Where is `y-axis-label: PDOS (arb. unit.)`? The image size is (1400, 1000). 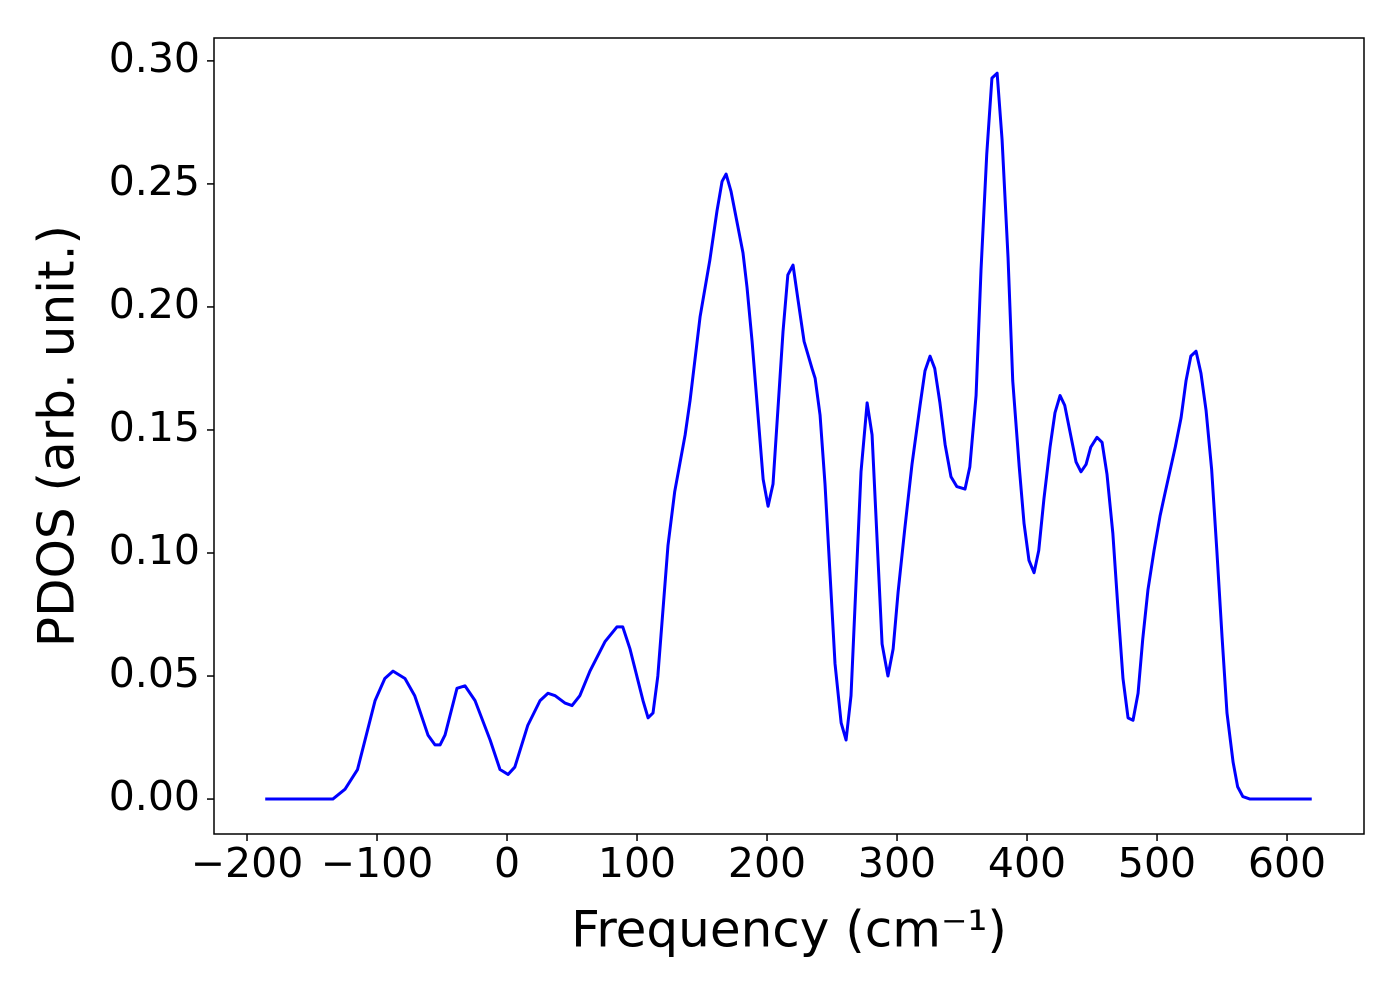 y-axis-label: PDOS (arb. unit.) is located at coordinates (57, 436).